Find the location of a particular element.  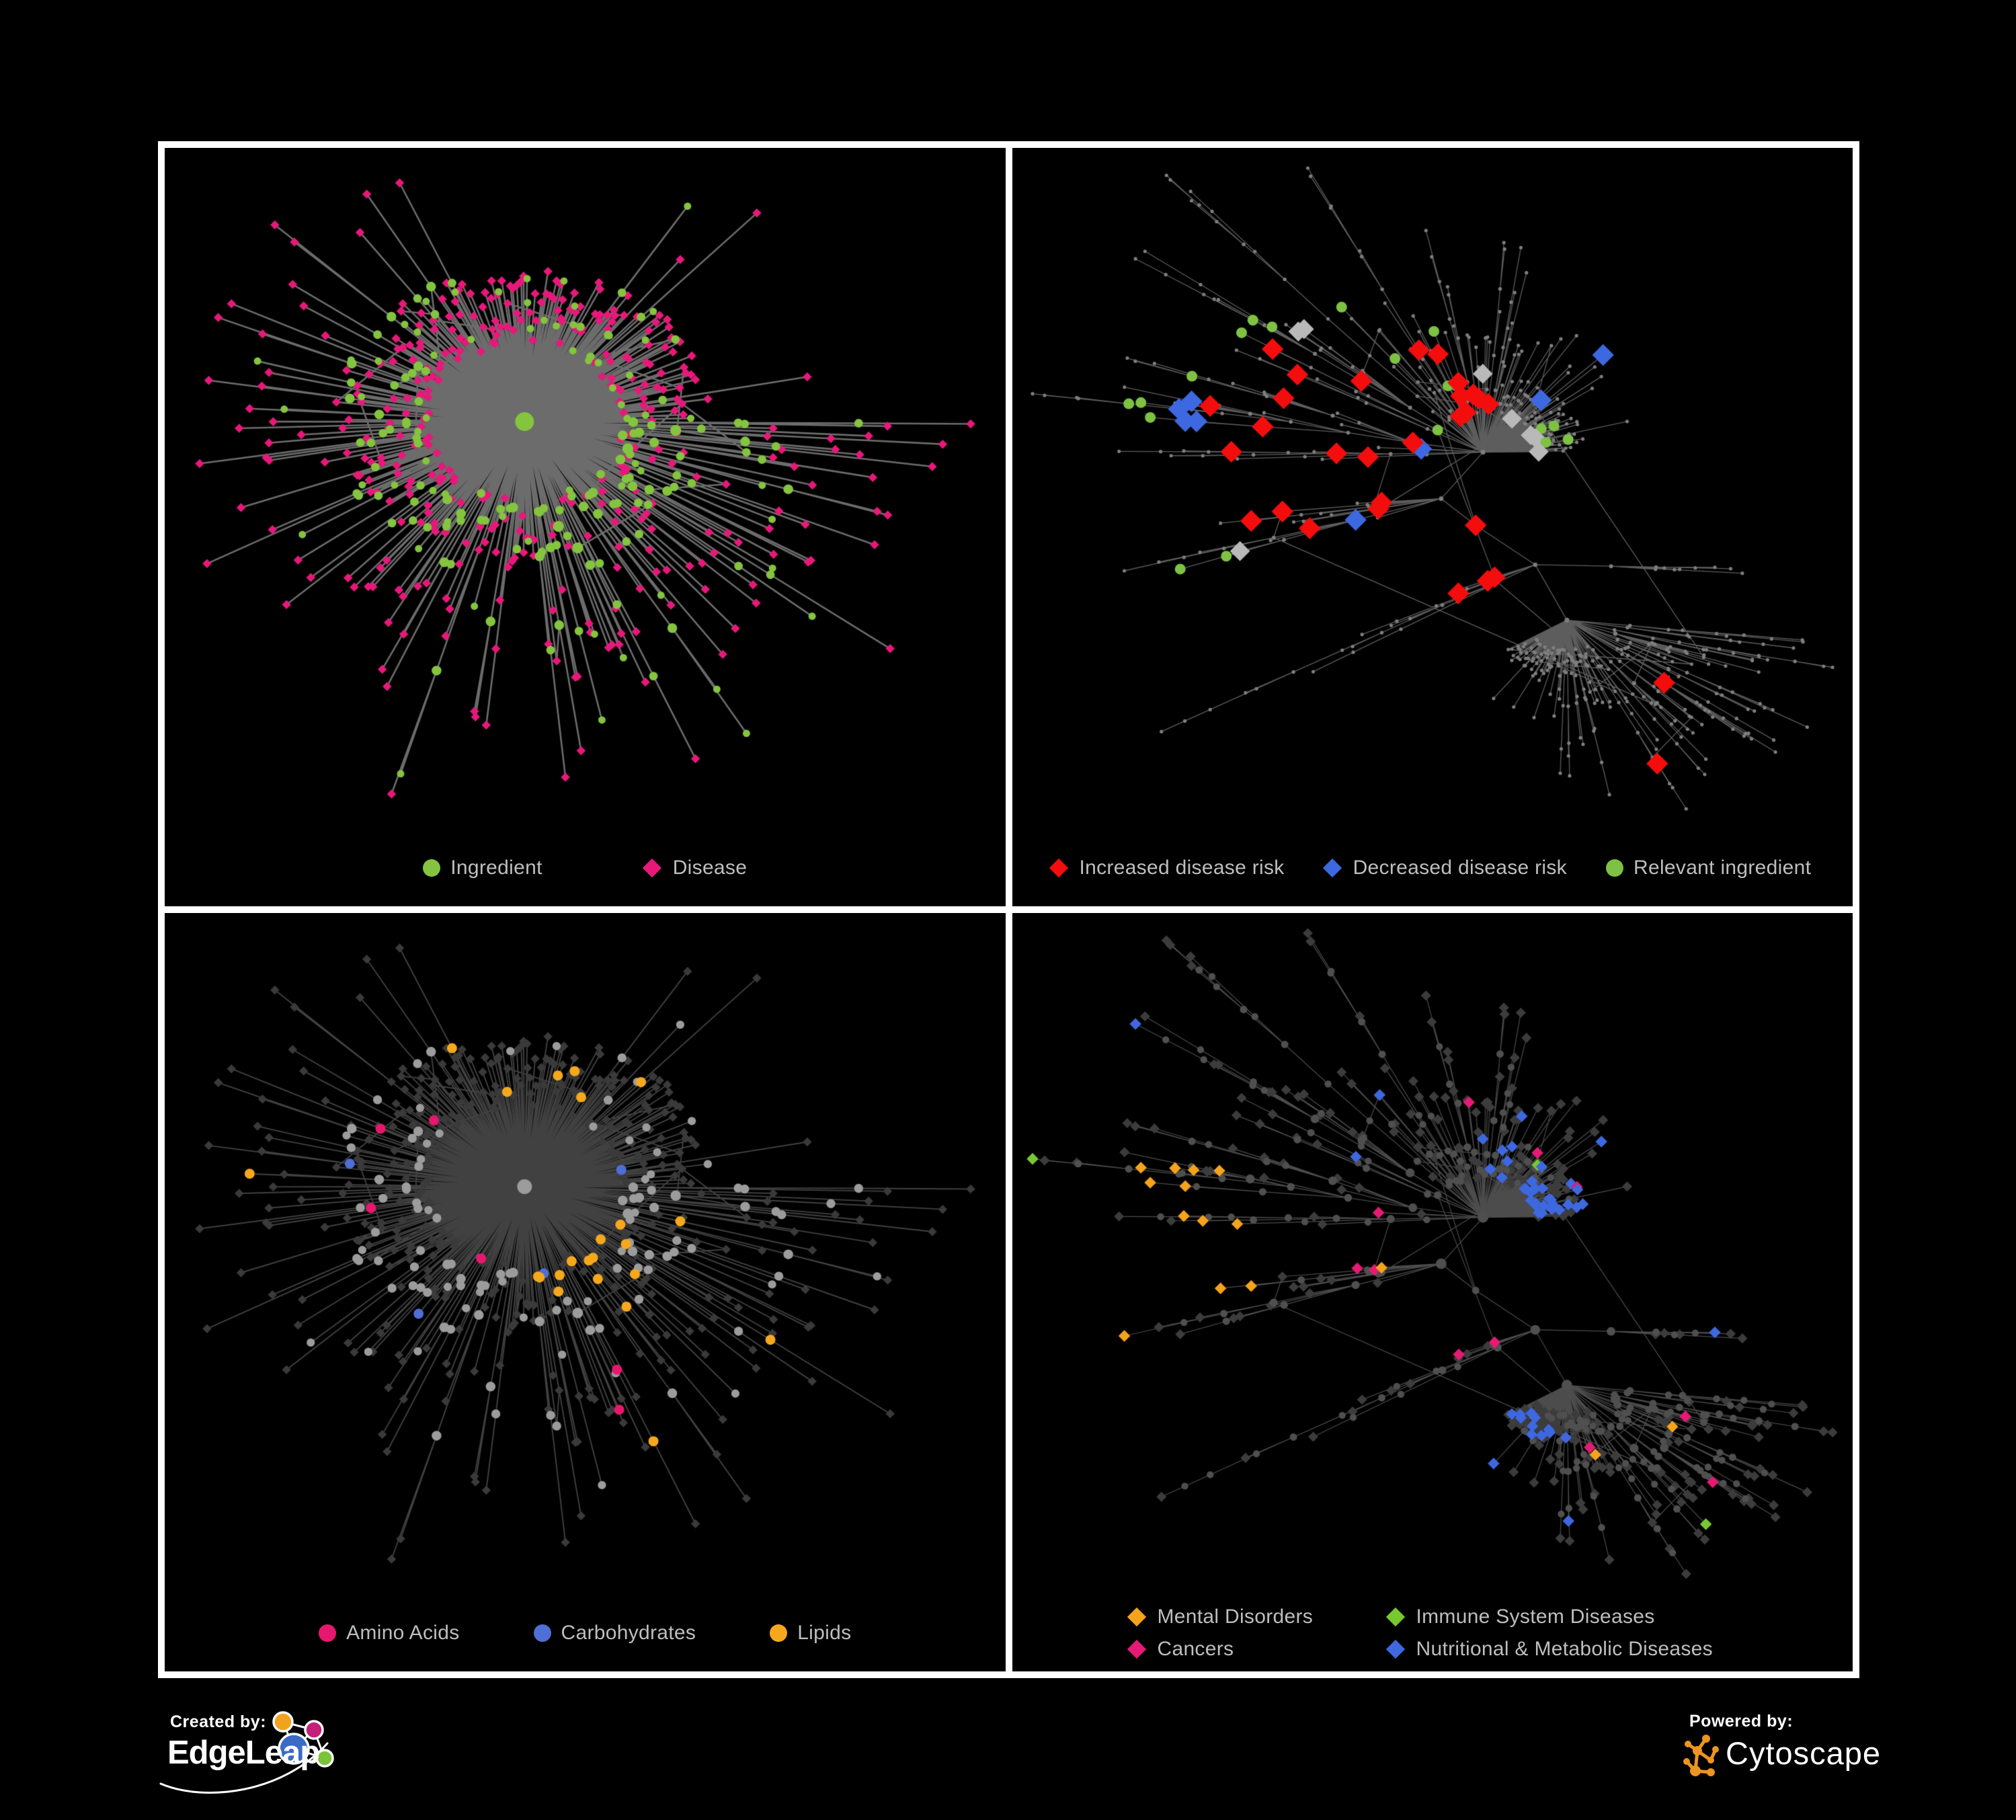

legend-item-lipids: Lipids is located at coordinates (810, 1633).